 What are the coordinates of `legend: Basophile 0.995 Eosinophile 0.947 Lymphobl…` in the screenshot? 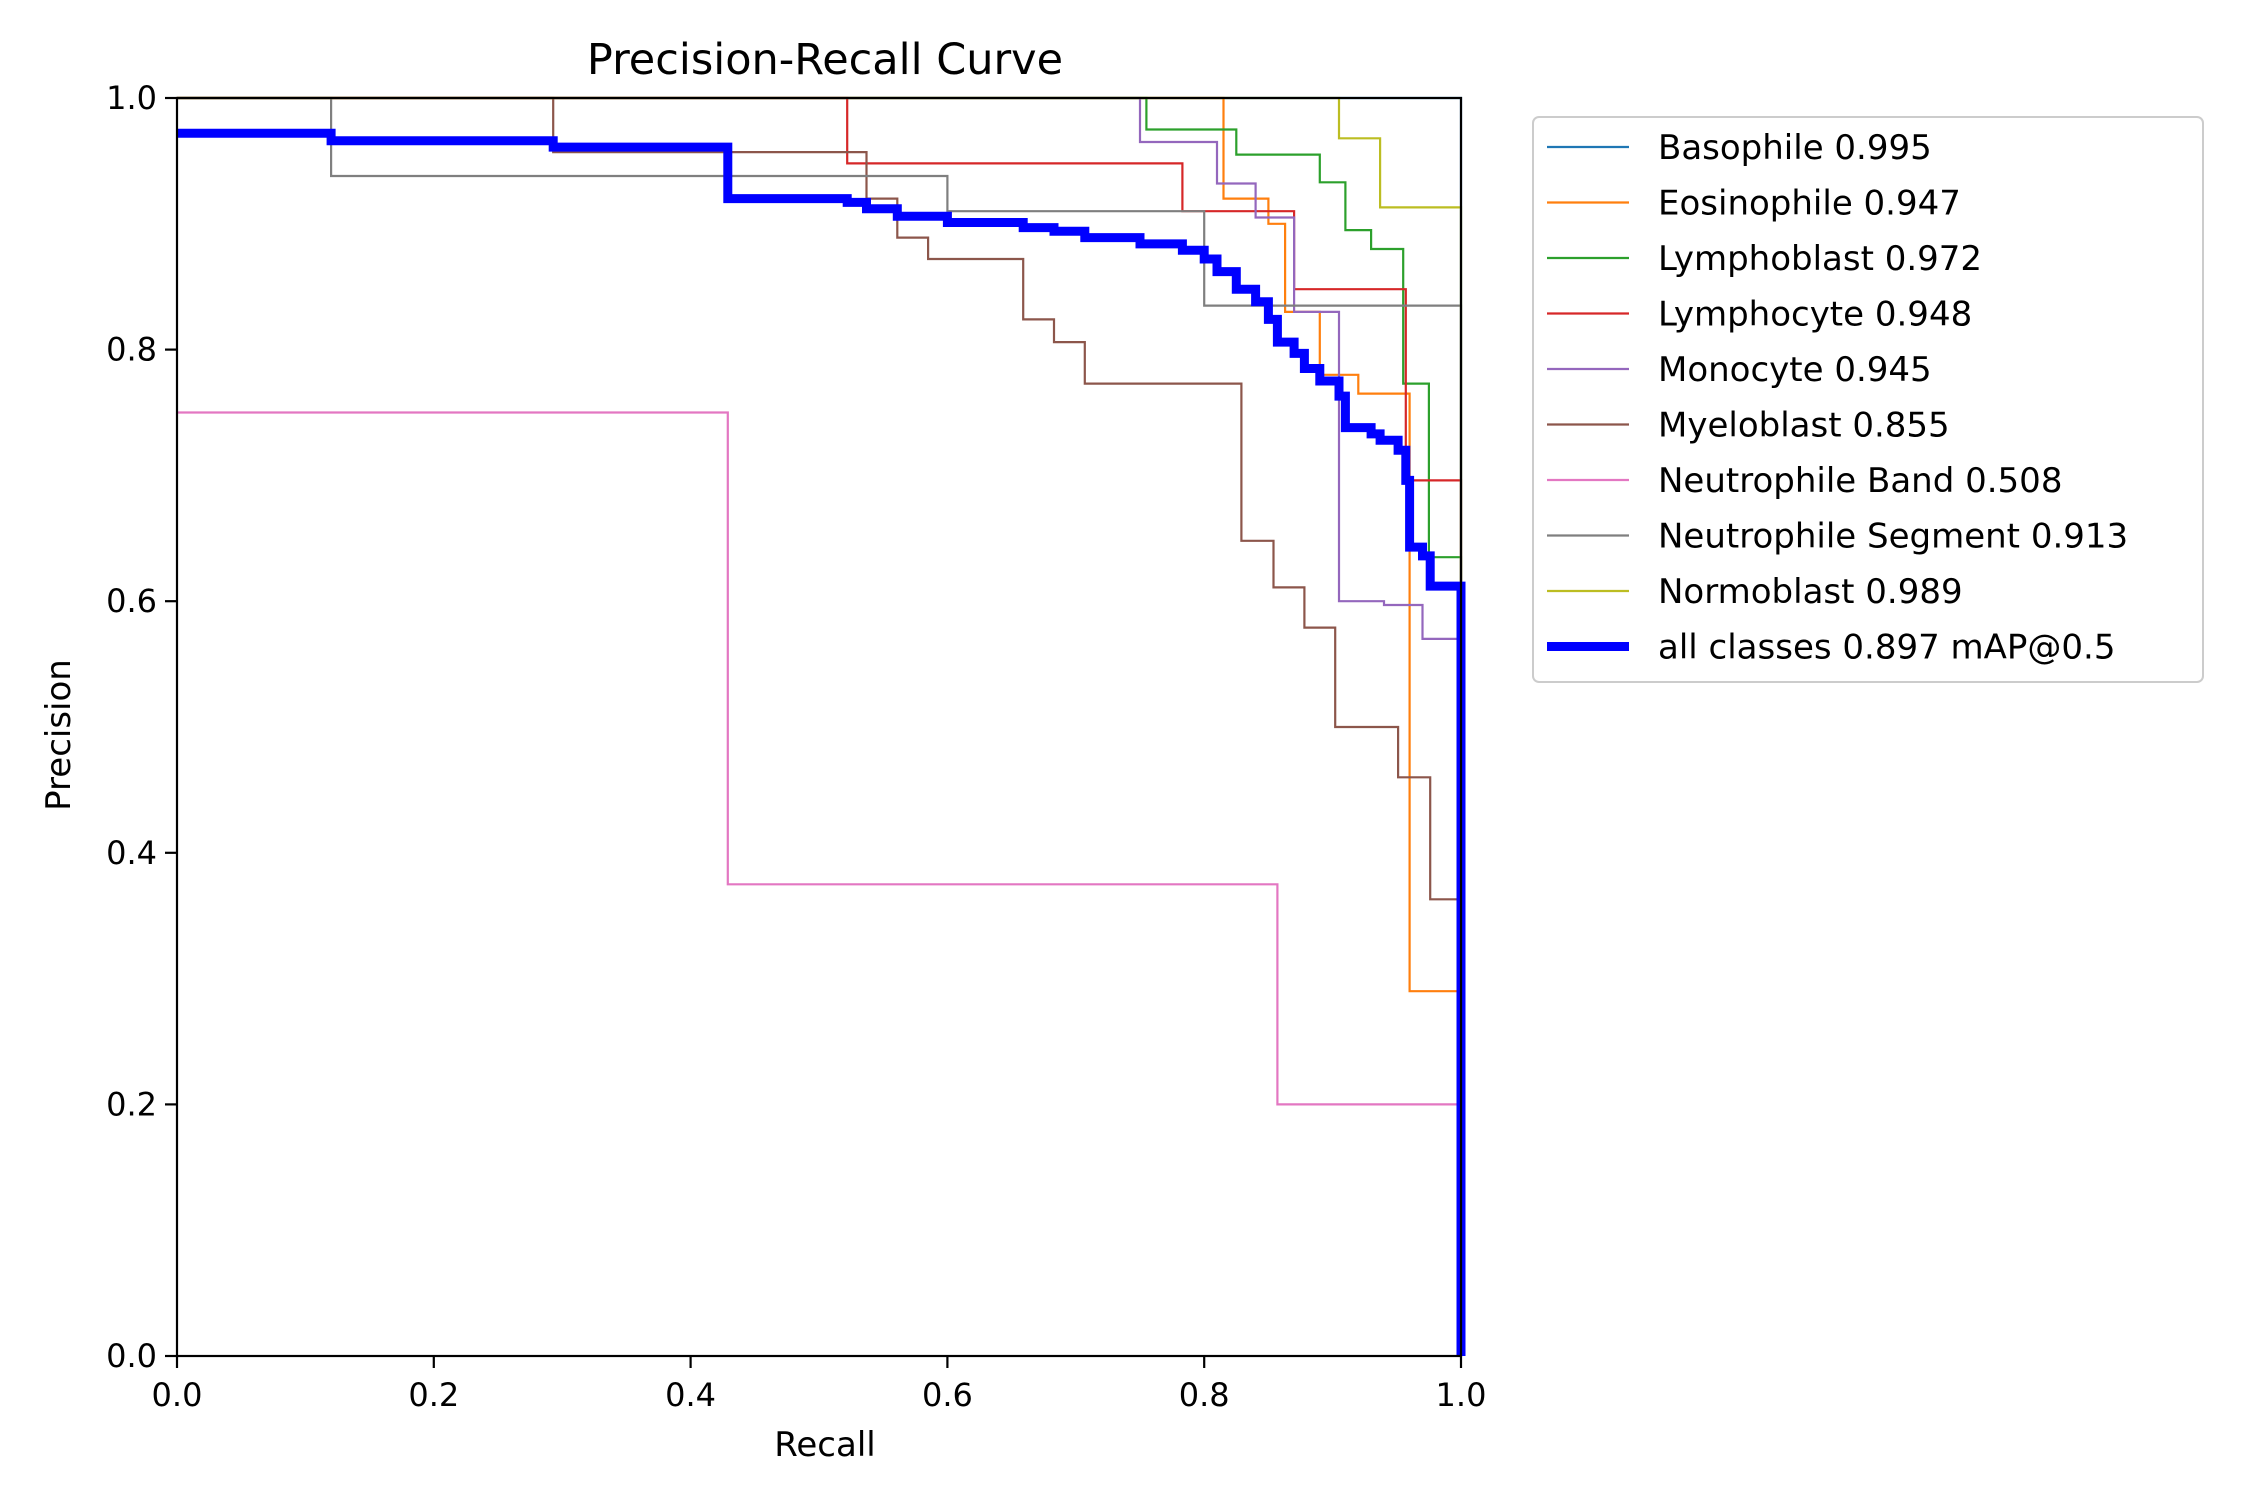 It's located at (1868, 399).